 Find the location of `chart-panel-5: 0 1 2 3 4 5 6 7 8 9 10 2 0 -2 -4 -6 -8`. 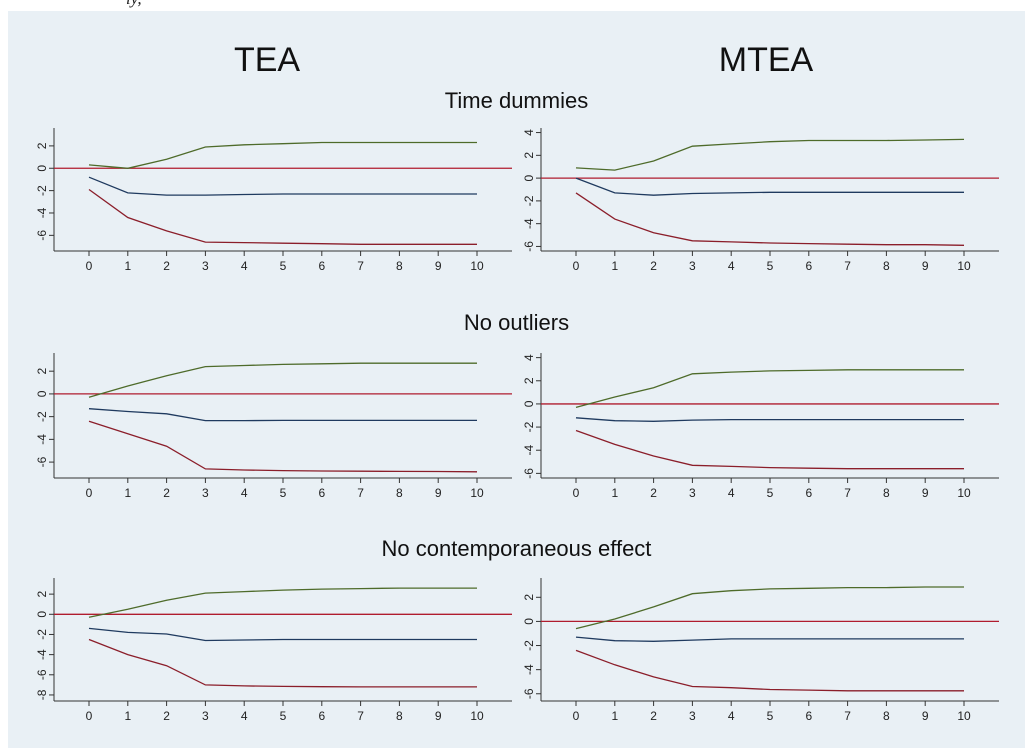

chart-panel-5: 0 1 2 3 4 5 6 7 8 9 10 2 0 -2 -4 -6 -8 is located at coordinates (273, 650).